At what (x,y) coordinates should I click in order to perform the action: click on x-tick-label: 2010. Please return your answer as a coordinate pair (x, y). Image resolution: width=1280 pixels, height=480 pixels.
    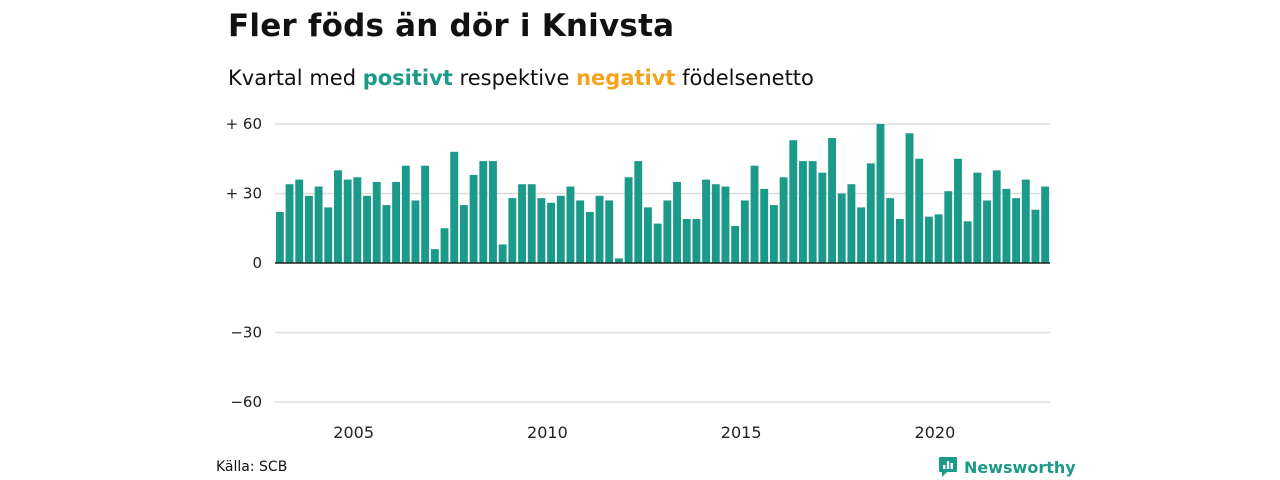
    Looking at the image, I should click on (547, 432).